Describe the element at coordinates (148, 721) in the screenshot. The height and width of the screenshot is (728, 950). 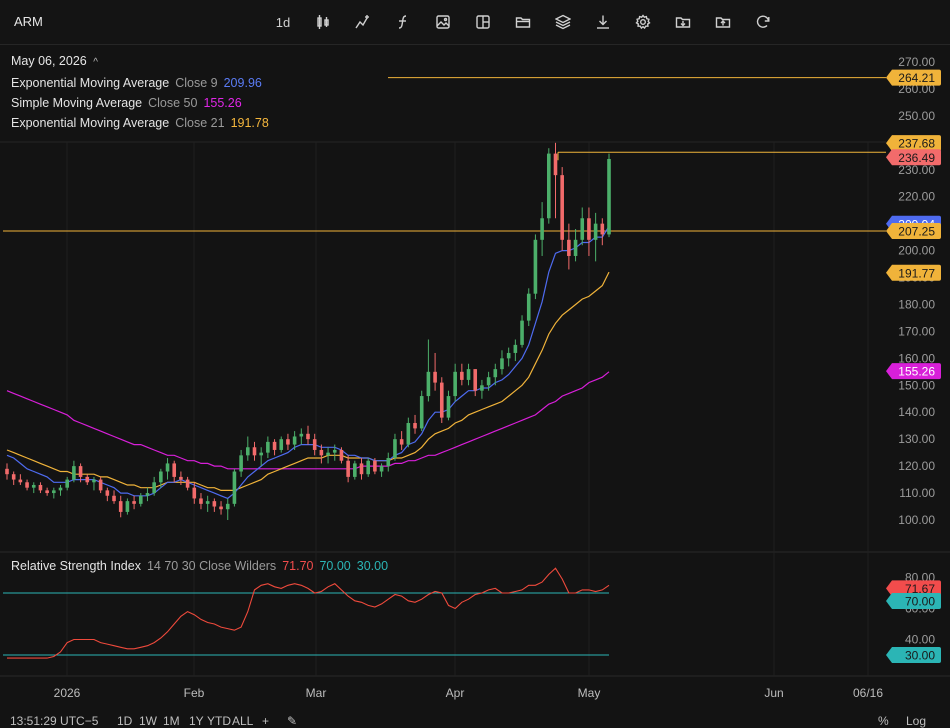
I see `range-1w: 1W` at that location.